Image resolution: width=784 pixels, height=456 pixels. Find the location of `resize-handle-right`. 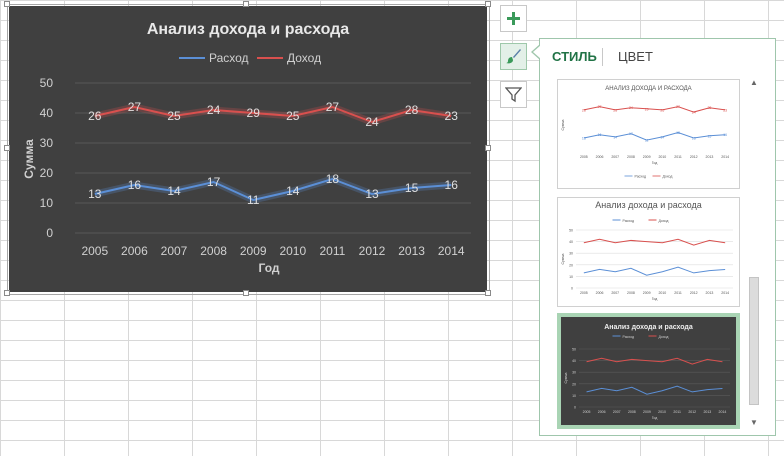

resize-handle-right is located at coordinates (488, 148).